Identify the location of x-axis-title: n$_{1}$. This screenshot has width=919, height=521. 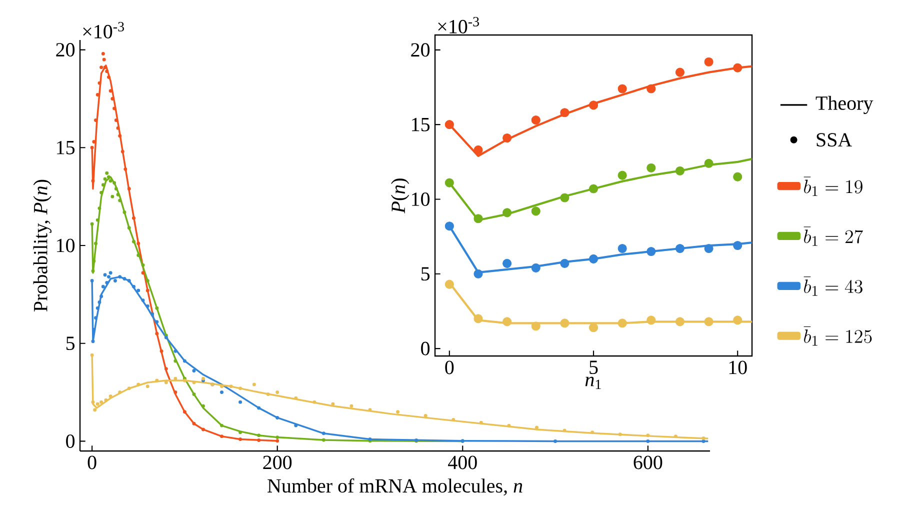
(593, 382).